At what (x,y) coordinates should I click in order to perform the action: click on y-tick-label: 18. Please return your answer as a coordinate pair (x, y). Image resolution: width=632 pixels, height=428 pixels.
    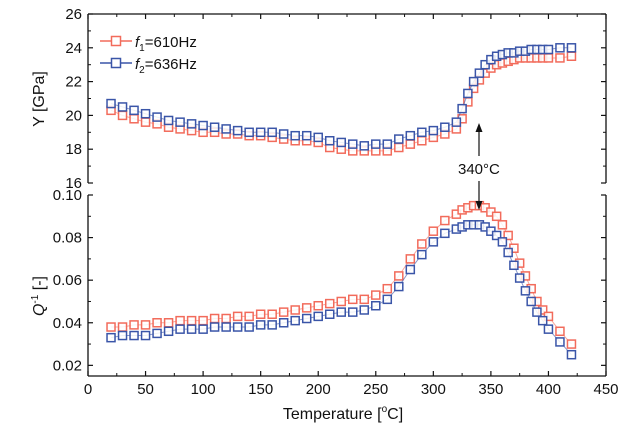
    Looking at the image, I should click on (73, 149).